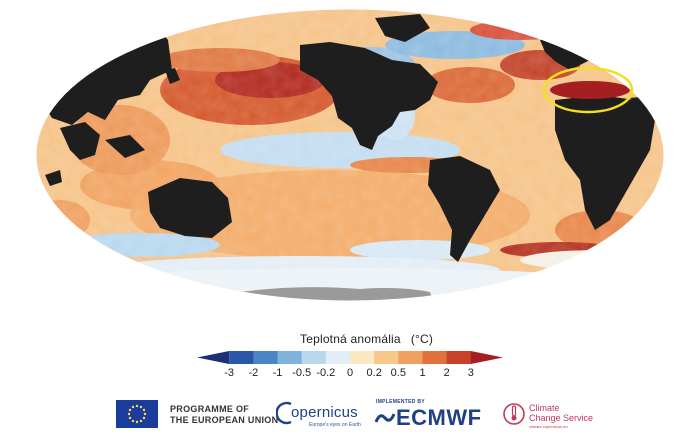 The height and width of the screenshot is (441, 700). What do you see at coordinates (325, 373) in the screenshot?
I see `color-scale-tick-label: -0.2` at bounding box center [325, 373].